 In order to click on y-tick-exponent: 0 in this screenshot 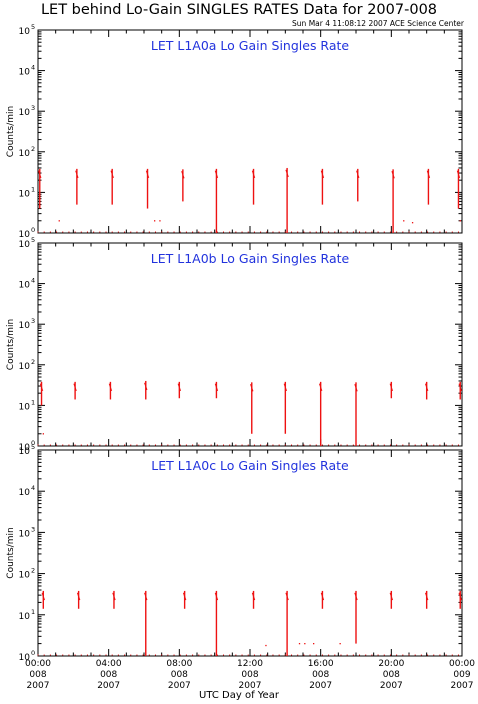, I will do `click(33, 230)`.